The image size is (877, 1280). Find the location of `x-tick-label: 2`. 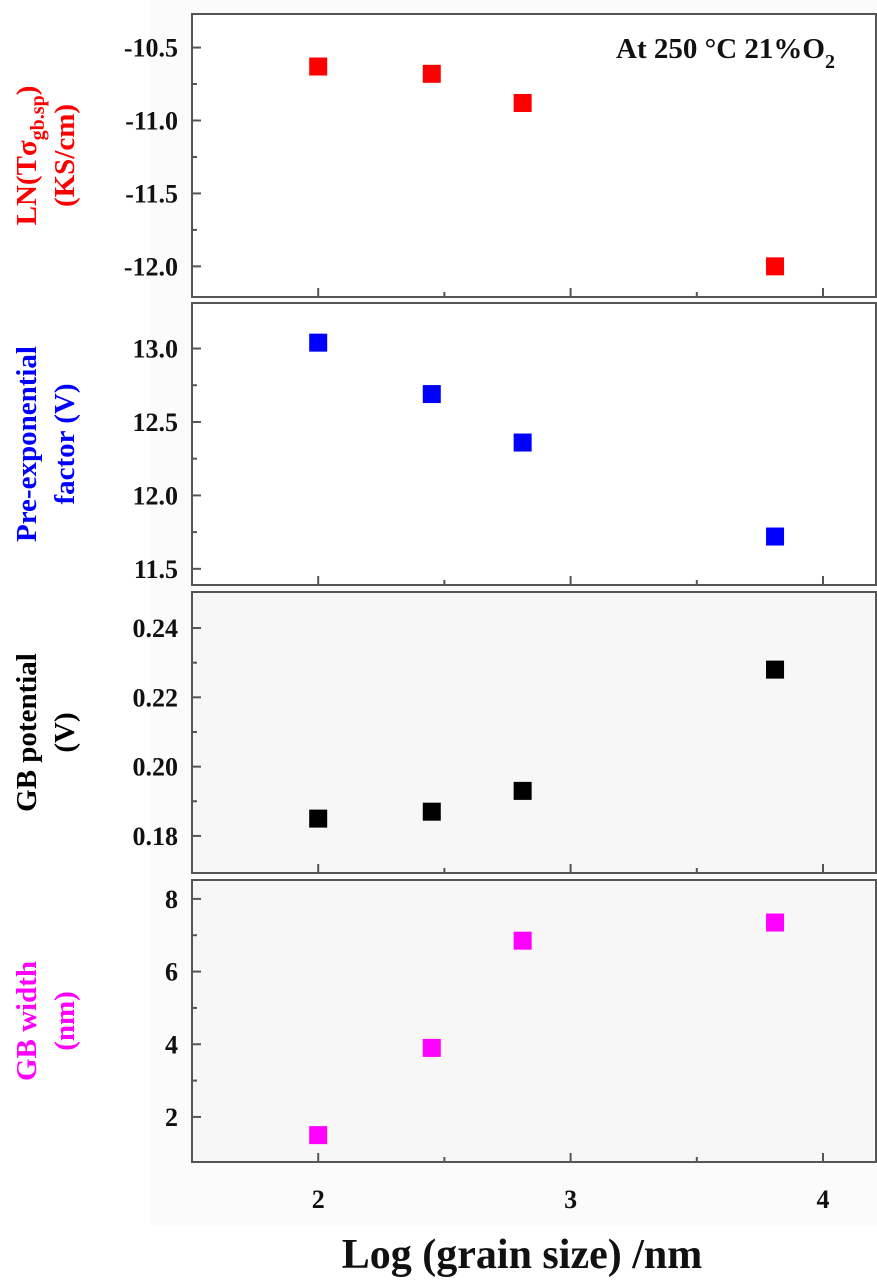

x-tick-label: 2 is located at coordinates (318, 1199).